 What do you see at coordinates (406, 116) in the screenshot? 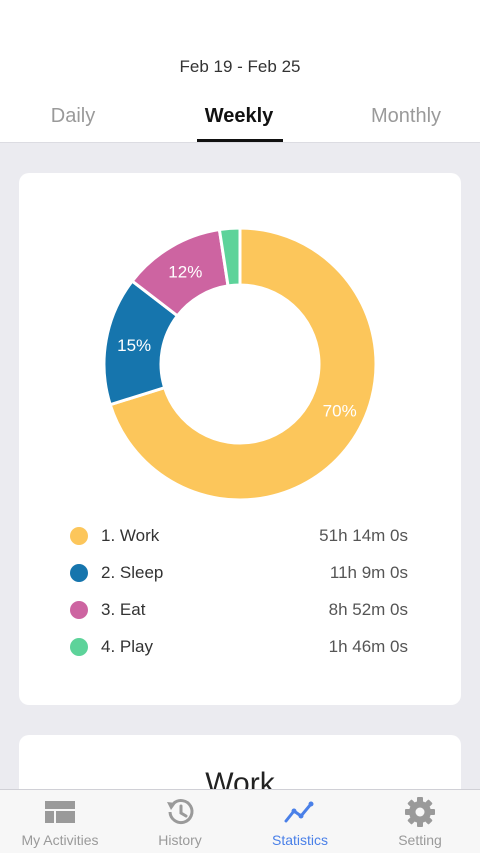
I see `tab-monthly: Monthly` at bounding box center [406, 116].